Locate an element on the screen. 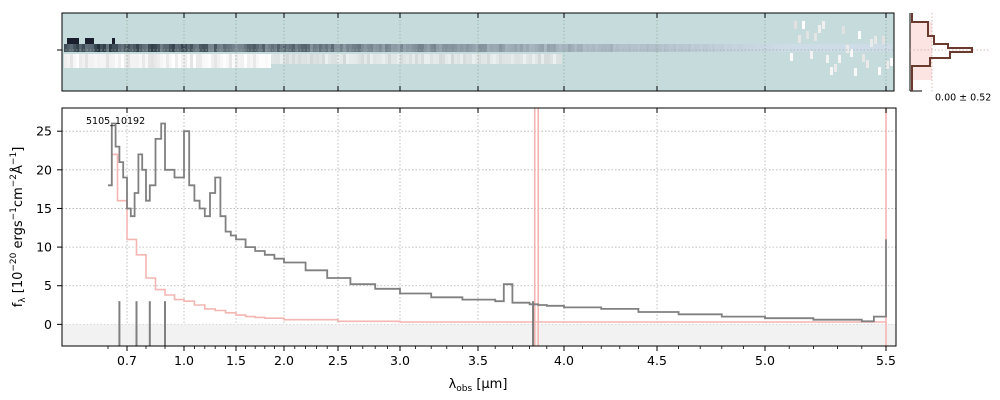  profile-plot is located at coordinates (949, 52).